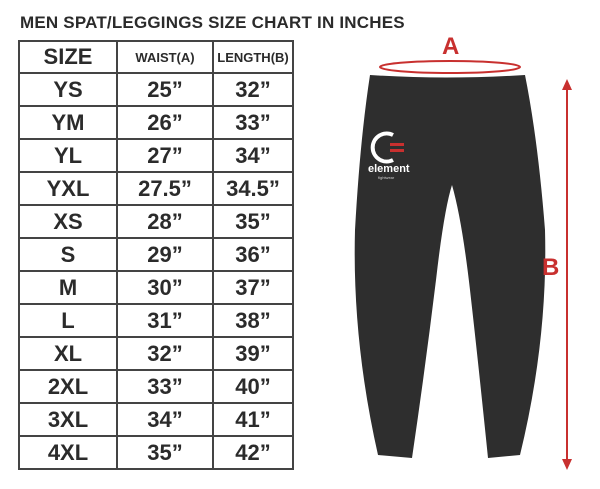  Describe the element at coordinates (567, 84) in the screenshot. I see `arrow-head-up` at that location.